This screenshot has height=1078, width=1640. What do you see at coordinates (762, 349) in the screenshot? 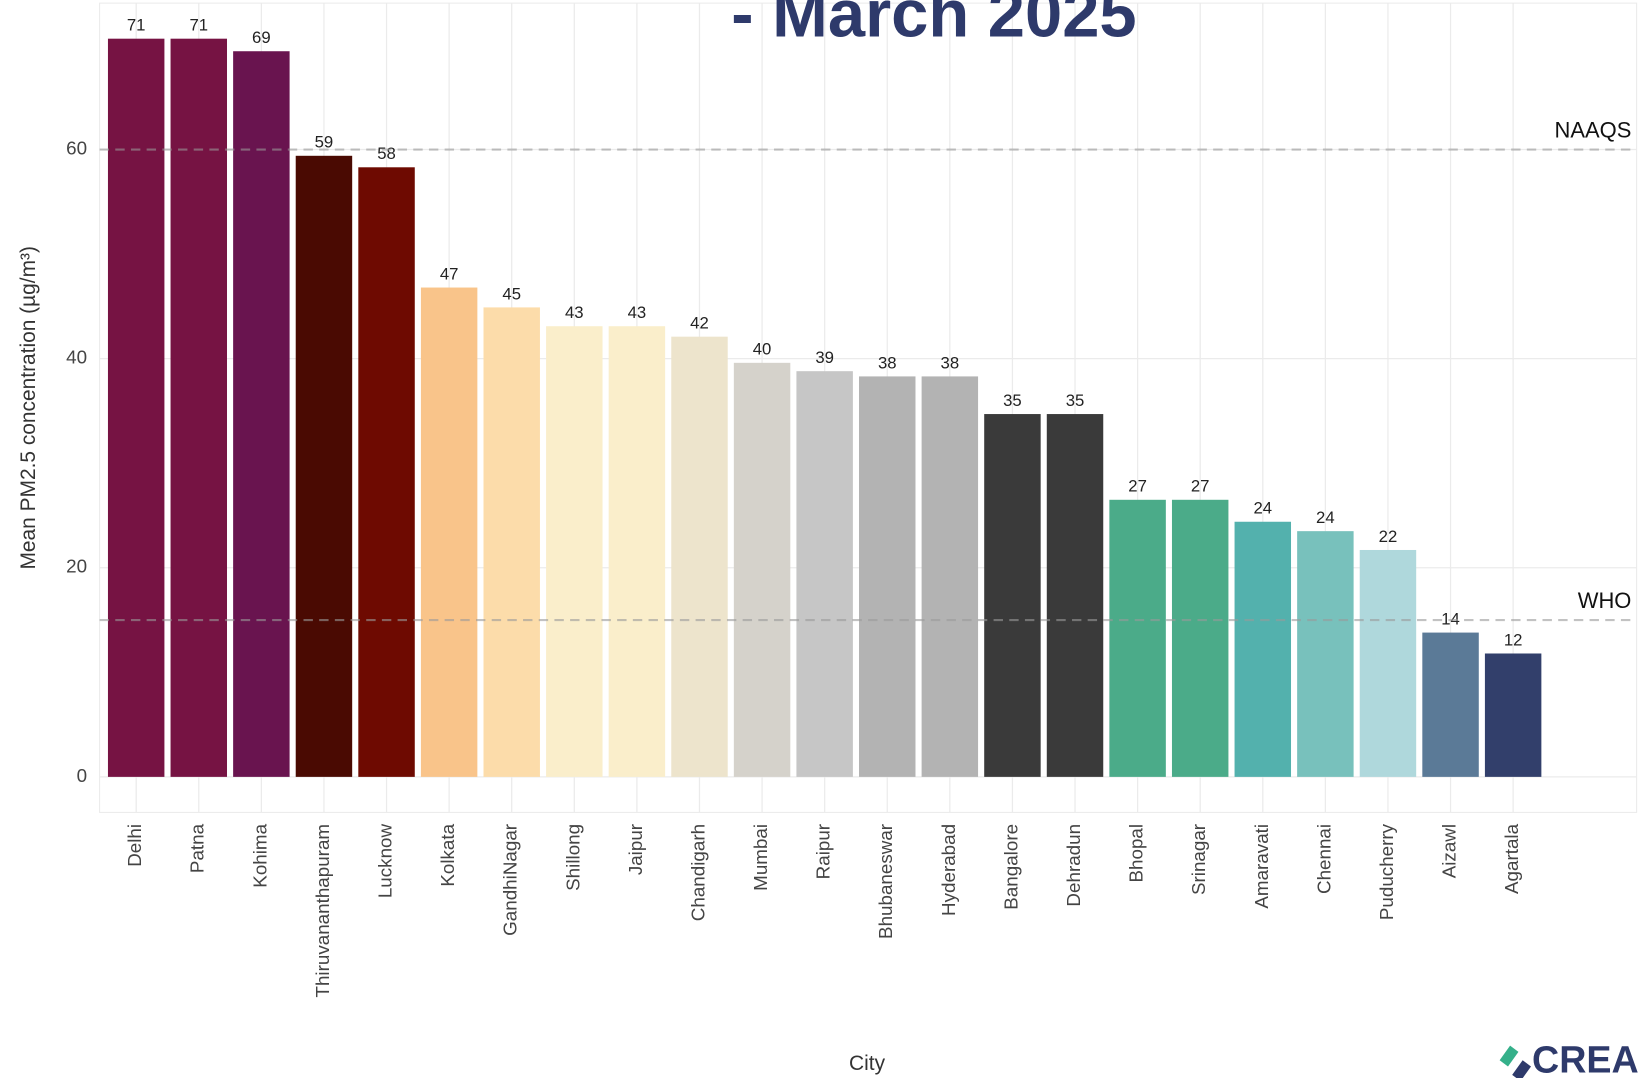
I see `value-label: 40` at bounding box center [762, 349].